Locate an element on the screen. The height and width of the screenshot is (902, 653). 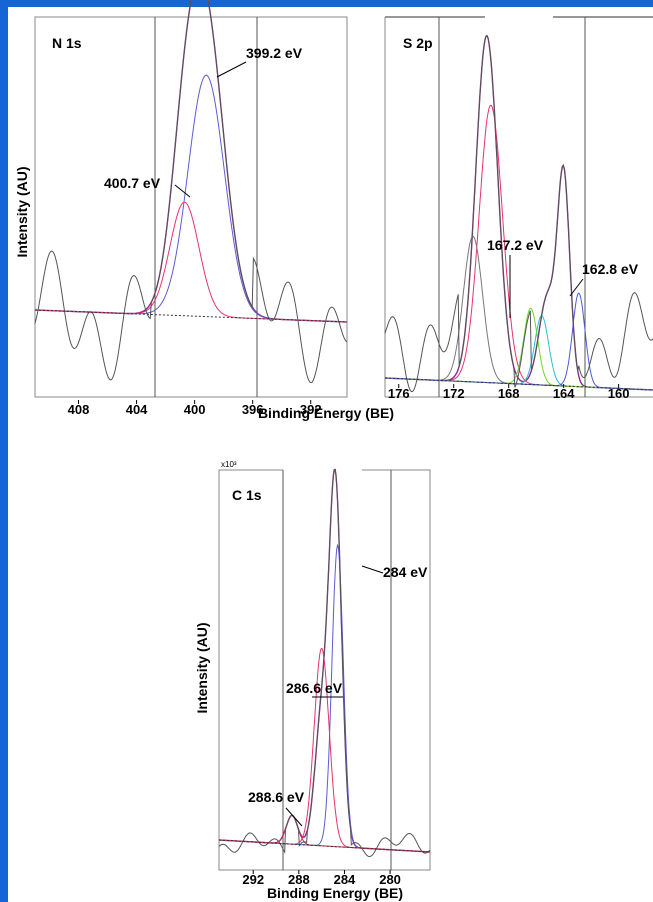
x-tick-label: 280 is located at coordinates (390, 879).